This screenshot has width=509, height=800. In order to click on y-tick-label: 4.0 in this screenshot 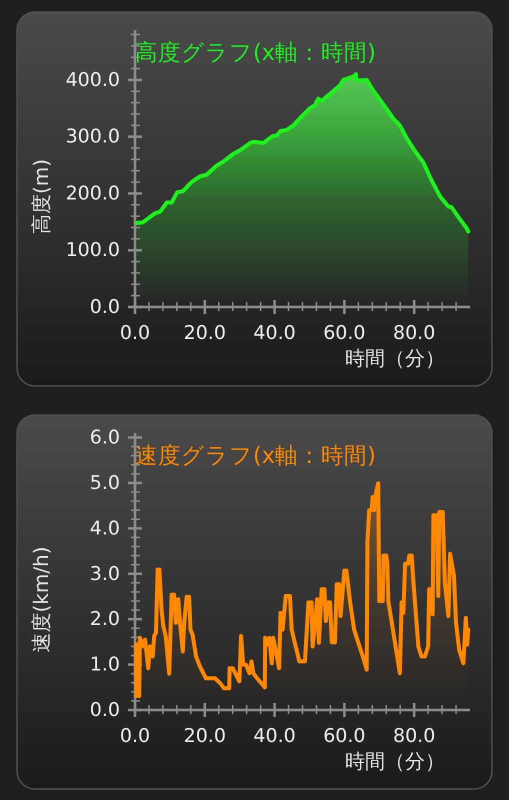, I will do `click(105, 528)`.